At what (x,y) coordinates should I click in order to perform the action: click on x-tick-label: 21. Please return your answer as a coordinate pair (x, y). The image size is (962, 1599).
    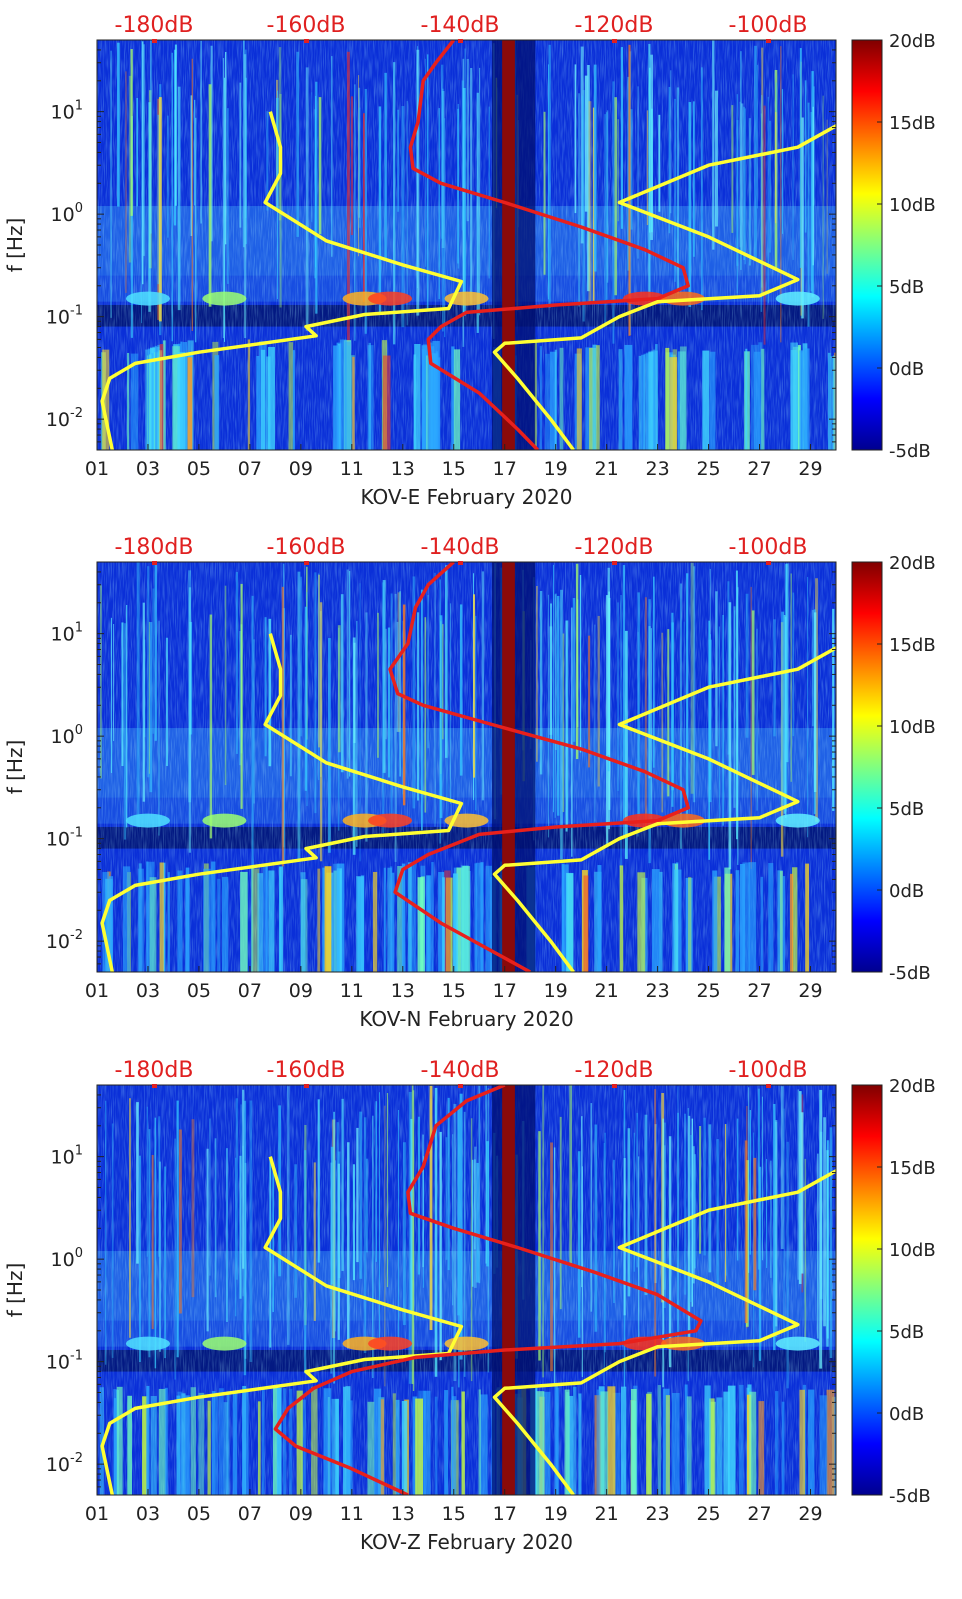
    Looking at the image, I should click on (607, 1514).